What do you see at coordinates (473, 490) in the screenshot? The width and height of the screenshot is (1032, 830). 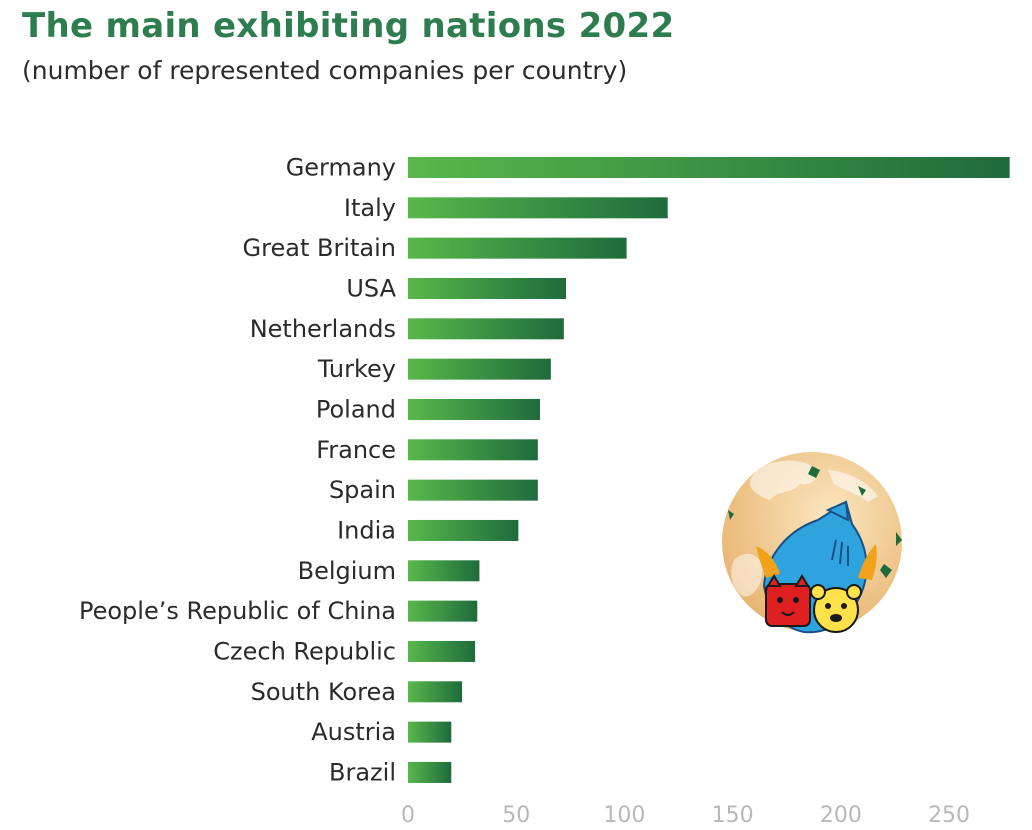 I see `bar-spain` at bounding box center [473, 490].